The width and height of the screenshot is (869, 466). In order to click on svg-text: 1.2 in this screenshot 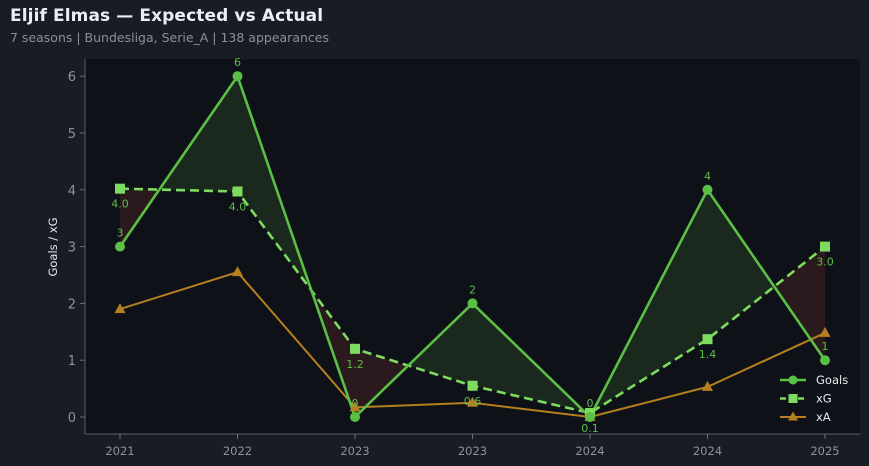, I will do `click(355, 364)`.